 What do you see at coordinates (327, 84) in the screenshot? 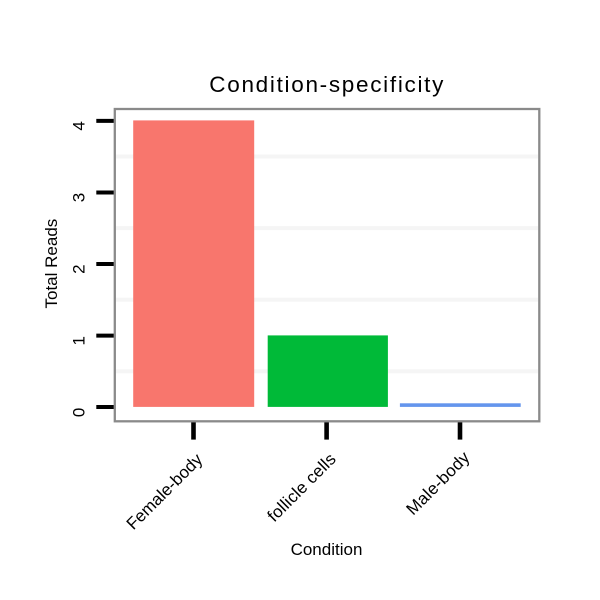
I see `svg-text: Condition-specificity` at bounding box center [327, 84].